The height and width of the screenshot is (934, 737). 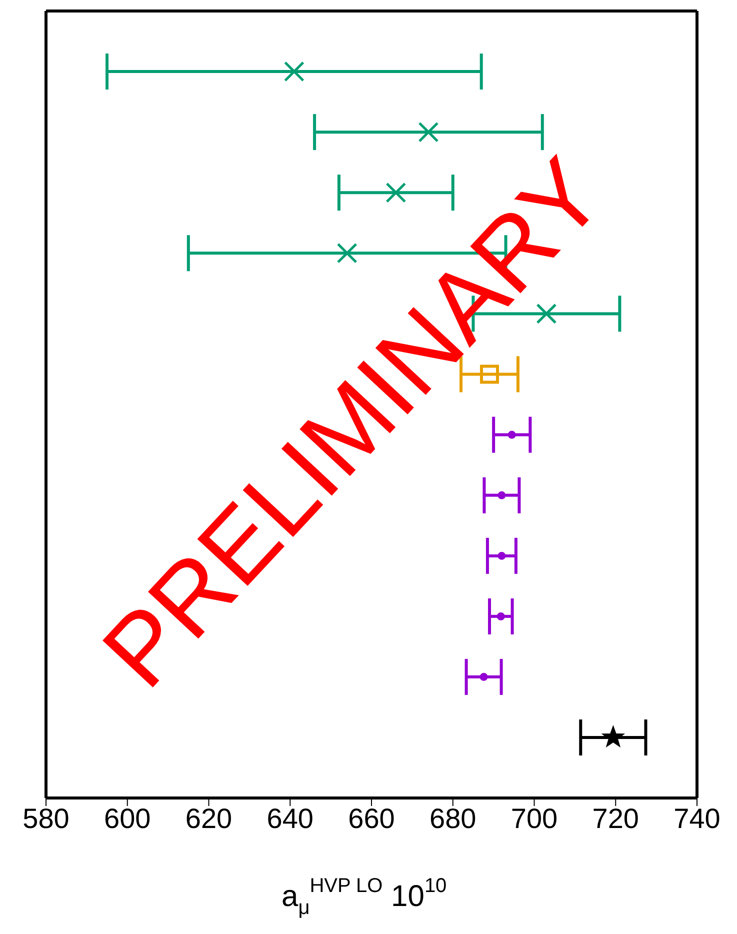 I want to click on x-tick-label: 660, so click(x=371, y=818).